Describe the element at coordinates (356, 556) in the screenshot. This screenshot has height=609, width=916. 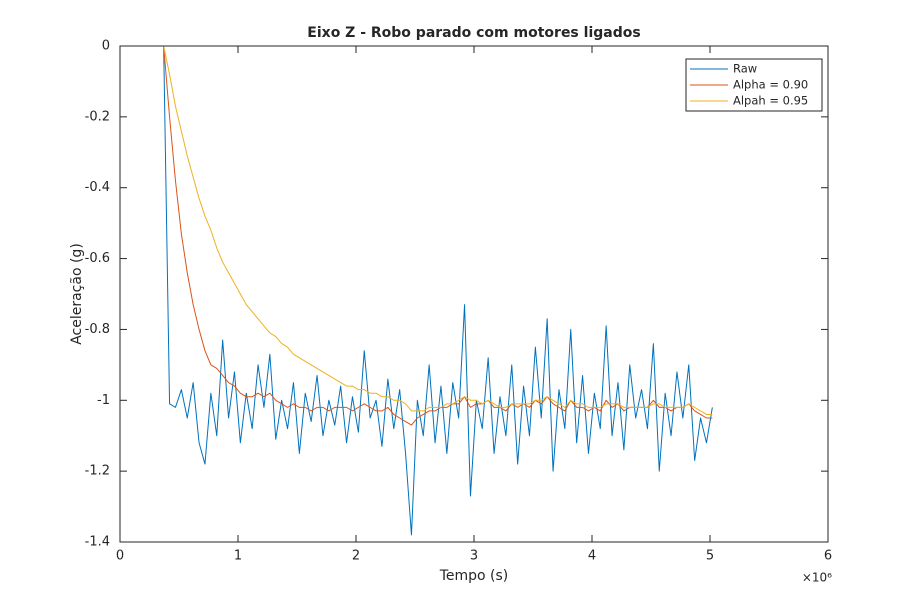
I see `x-tick-label: 2` at that location.